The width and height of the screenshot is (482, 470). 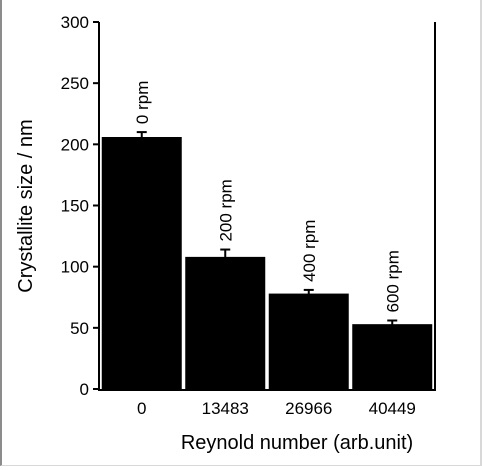 What do you see at coordinates (84, 389) in the screenshot?
I see `y-tick-label: 0` at bounding box center [84, 389].